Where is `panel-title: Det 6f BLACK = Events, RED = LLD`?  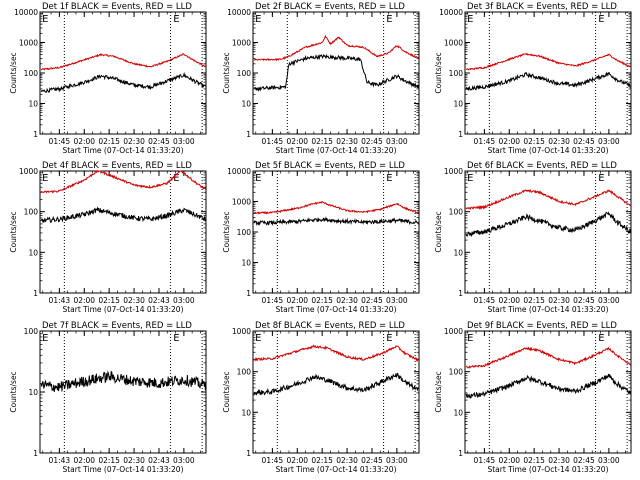 panel-title: Det 6f BLACK = Events, RED = LLD is located at coordinates (542, 166).